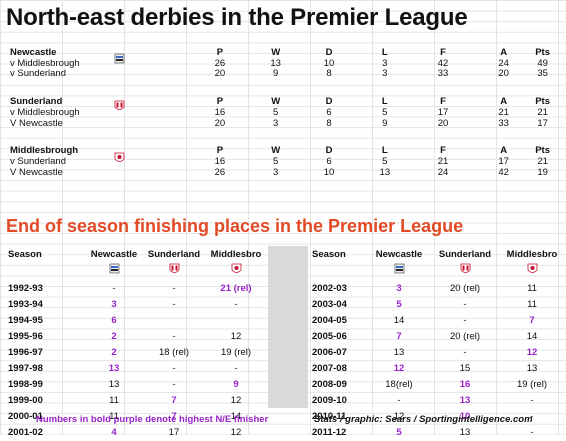 The image size is (566, 441). I want to click on finishing-place: 19 (rel), so click(236, 352).